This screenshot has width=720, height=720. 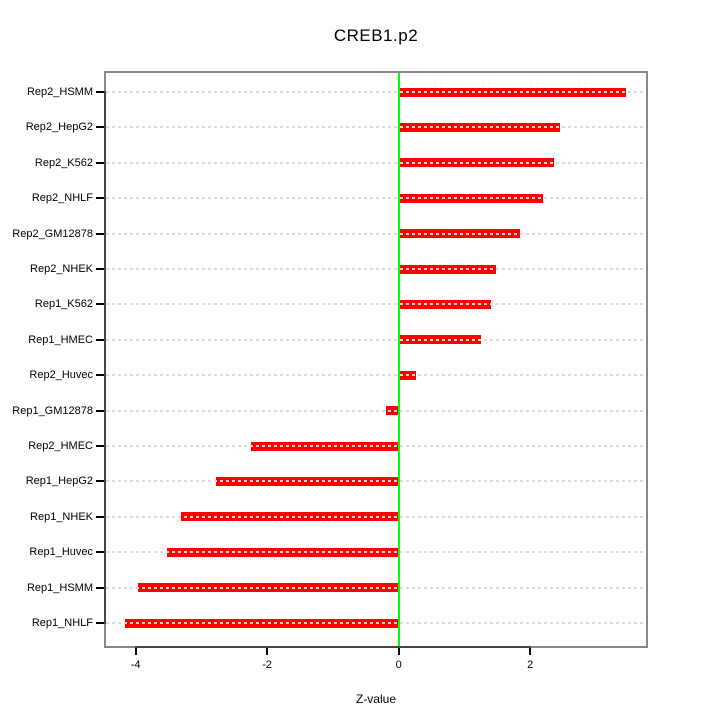 What do you see at coordinates (61, 375) in the screenshot?
I see `y-axis-label: Rep2_Huvec` at bounding box center [61, 375].